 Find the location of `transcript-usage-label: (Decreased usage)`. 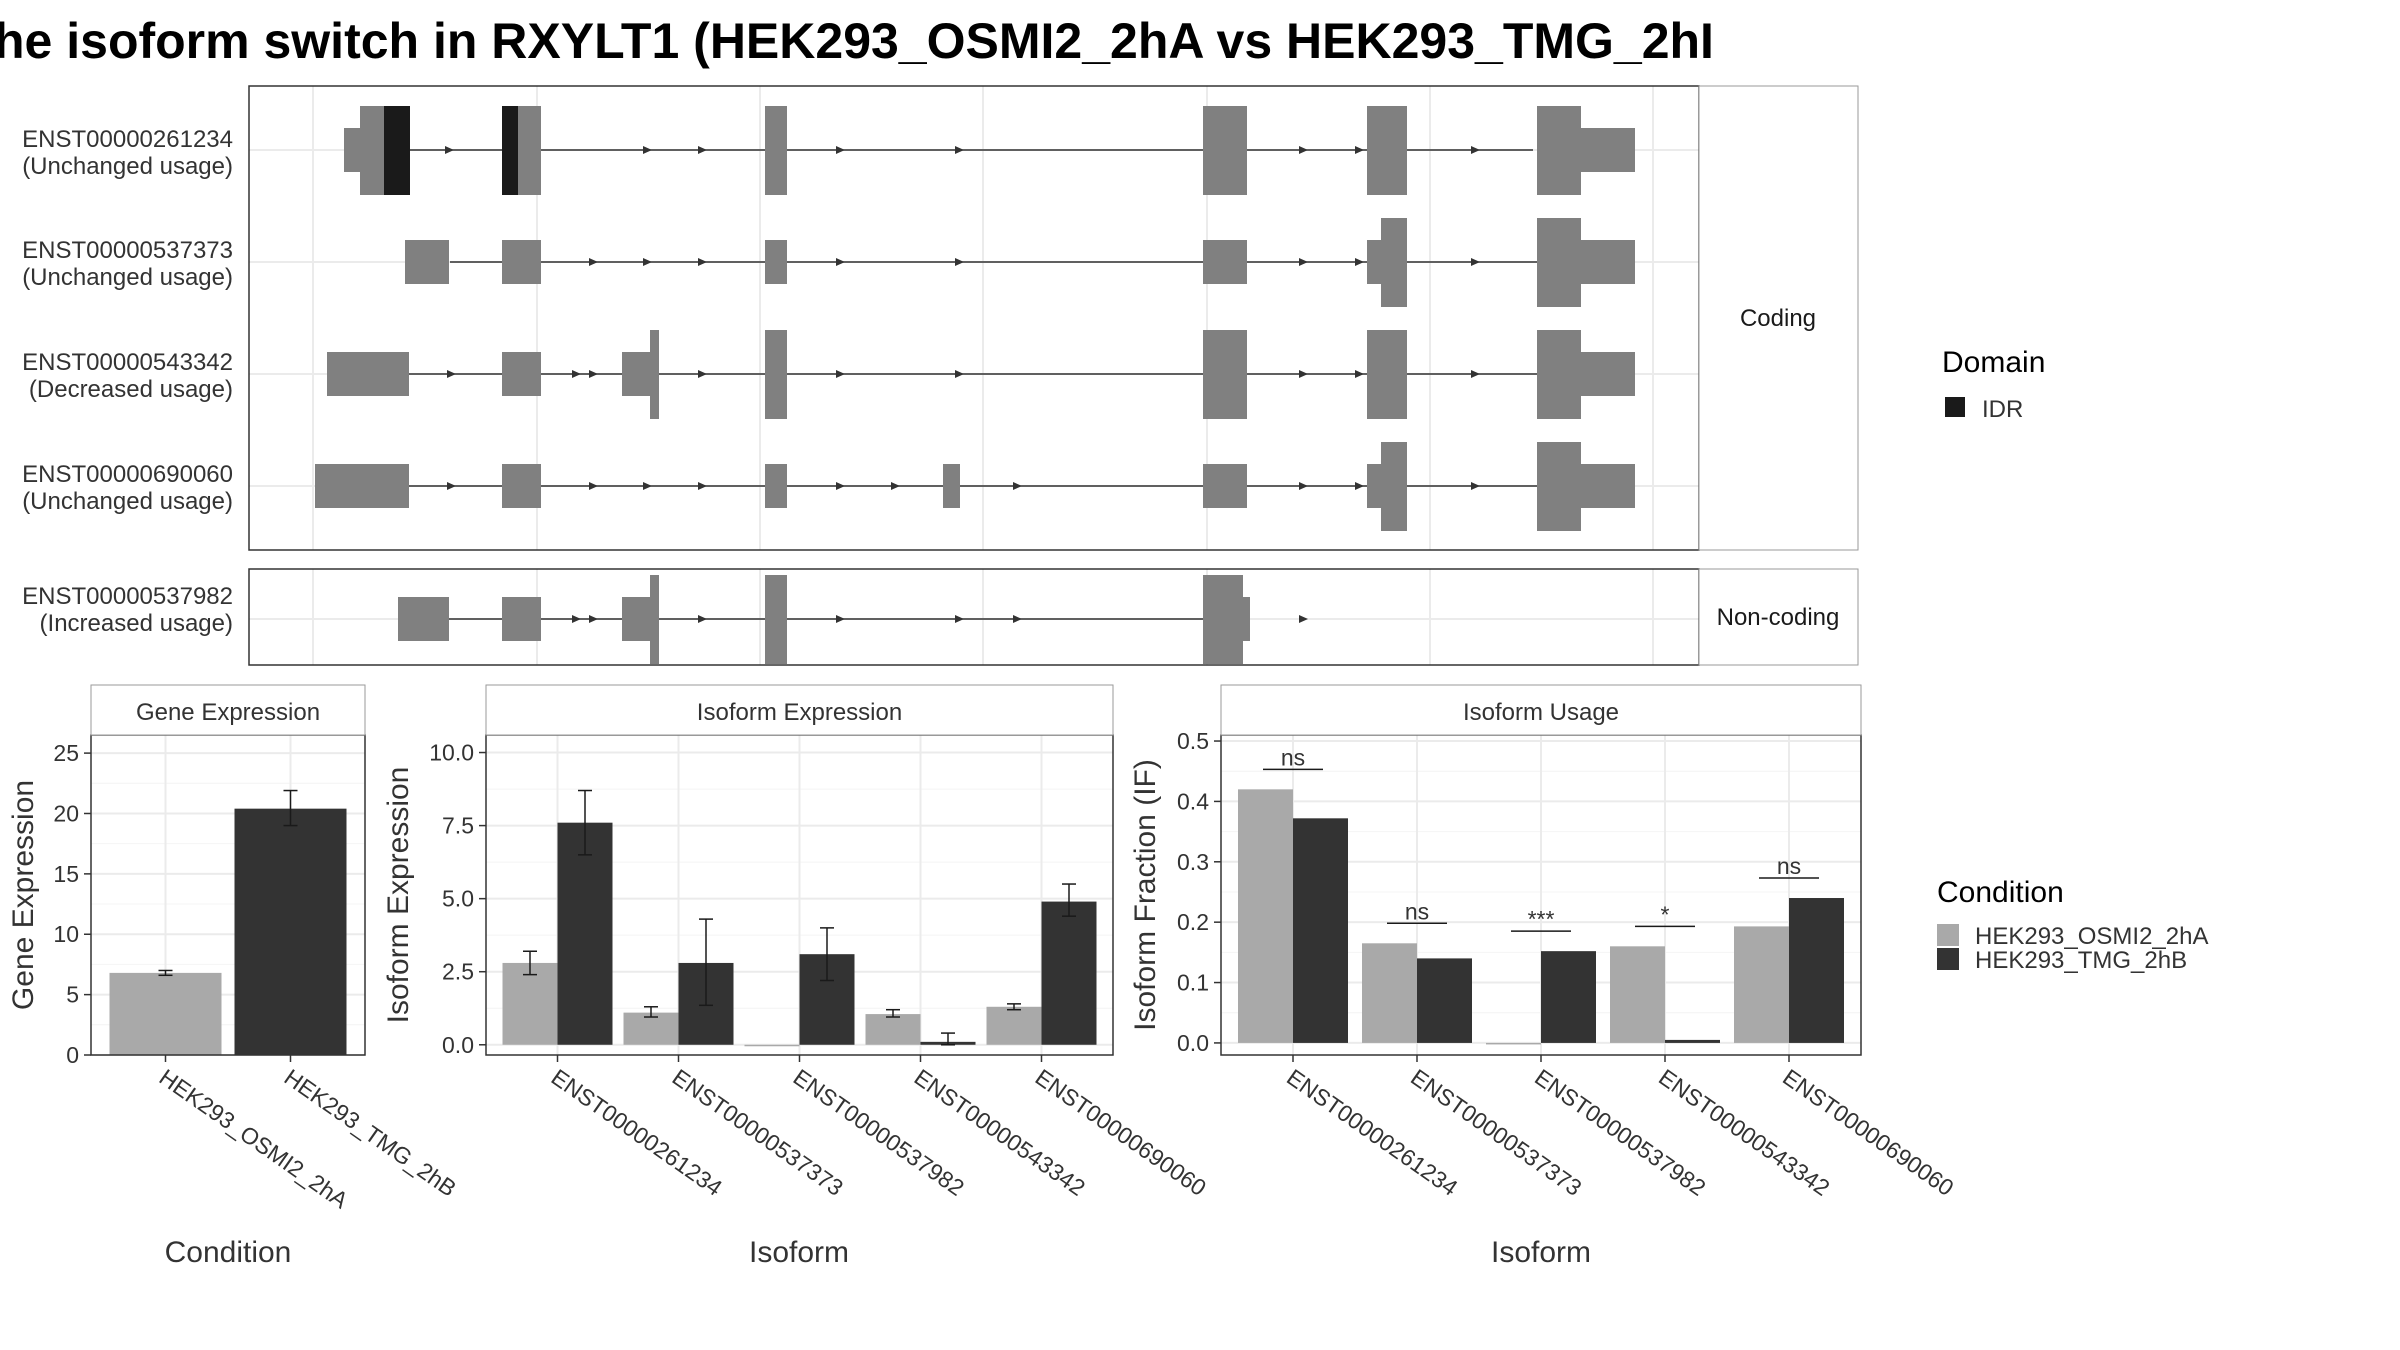

transcript-usage-label: (Decreased usage) is located at coordinates (131, 389).